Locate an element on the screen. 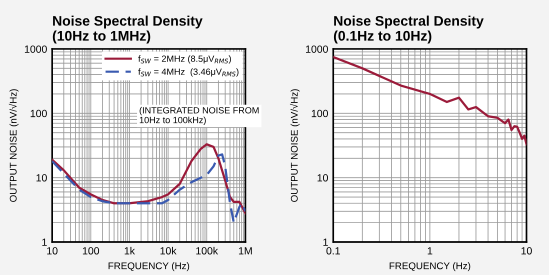  x-tick-label: 1k is located at coordinates (129, 250).